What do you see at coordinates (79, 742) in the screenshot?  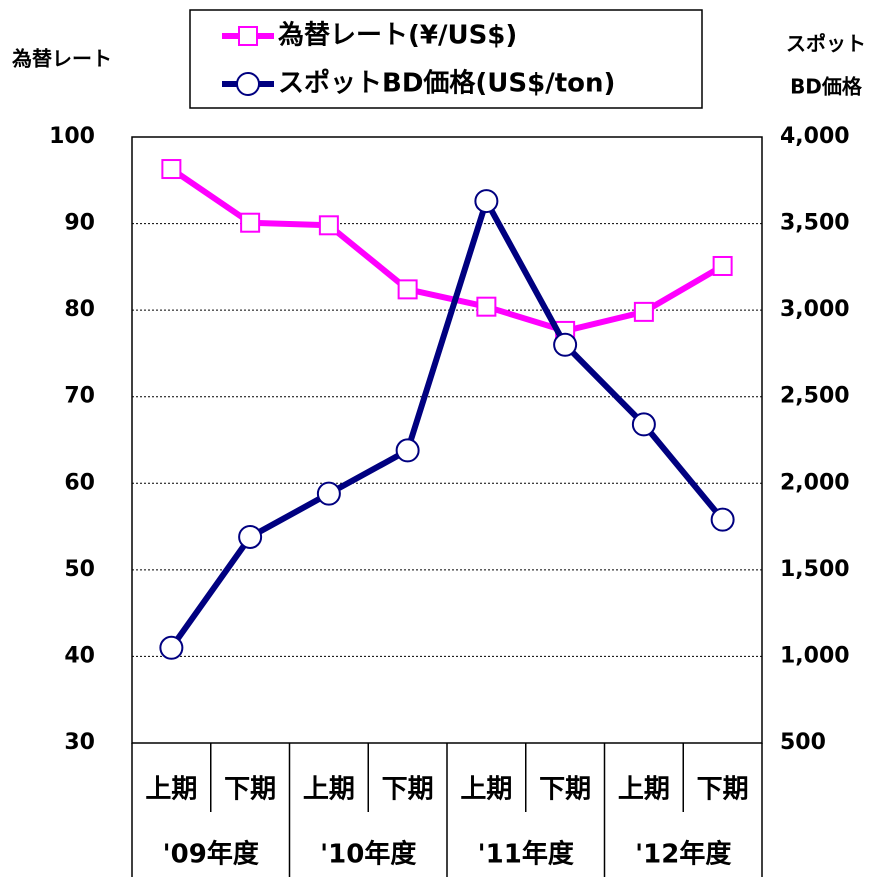 I see `y-tick-label: 30` at bounding box center [79, 742].